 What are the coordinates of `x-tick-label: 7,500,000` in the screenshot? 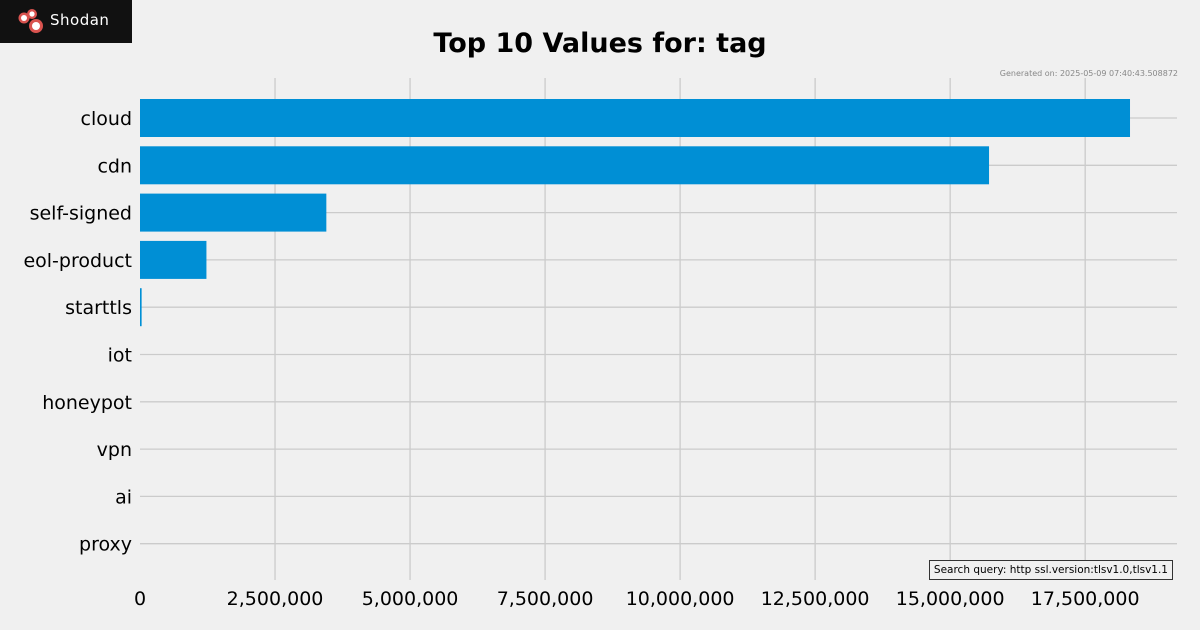 It's located at (545, 599).